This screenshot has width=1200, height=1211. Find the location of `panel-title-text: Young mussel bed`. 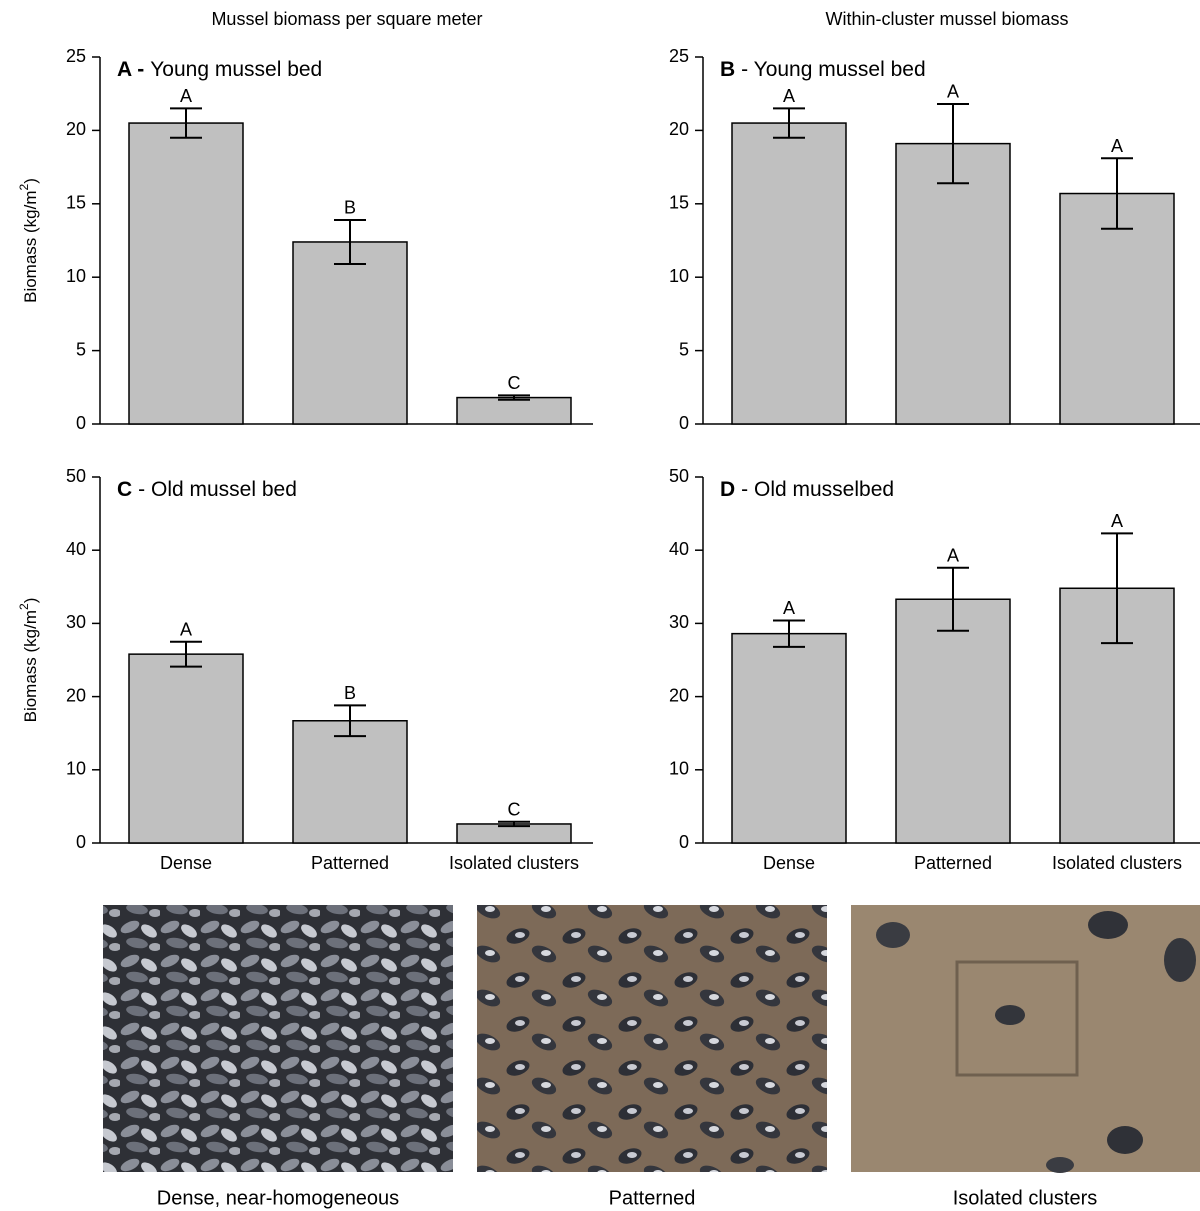

panel-title-text: Young mussel bed is located at coordinates (236, 69).